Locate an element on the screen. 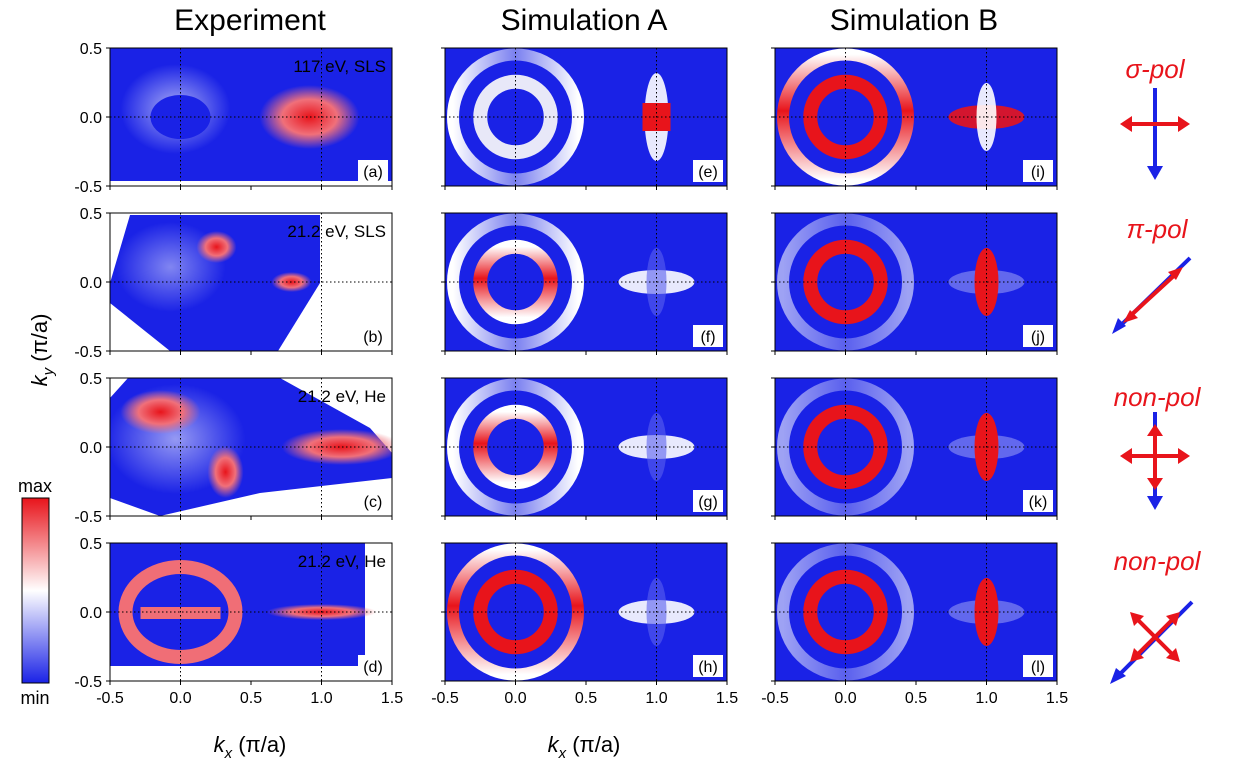 This screenshot has width=1237, height=766. colorbar-gradient is located at coordinates (35, 590).